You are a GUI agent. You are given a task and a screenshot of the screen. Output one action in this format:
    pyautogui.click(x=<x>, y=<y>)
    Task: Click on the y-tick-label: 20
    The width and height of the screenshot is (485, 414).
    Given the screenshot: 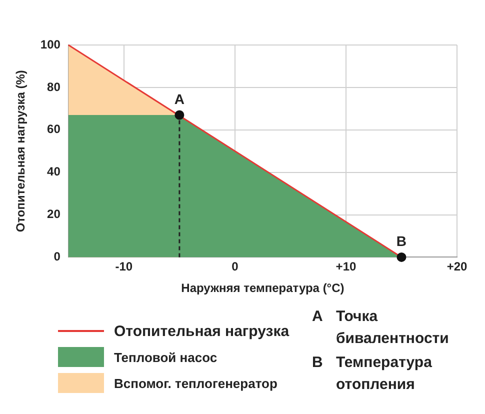 What is the action you would take?
    pyautogui.click(x=54, y=214)
    